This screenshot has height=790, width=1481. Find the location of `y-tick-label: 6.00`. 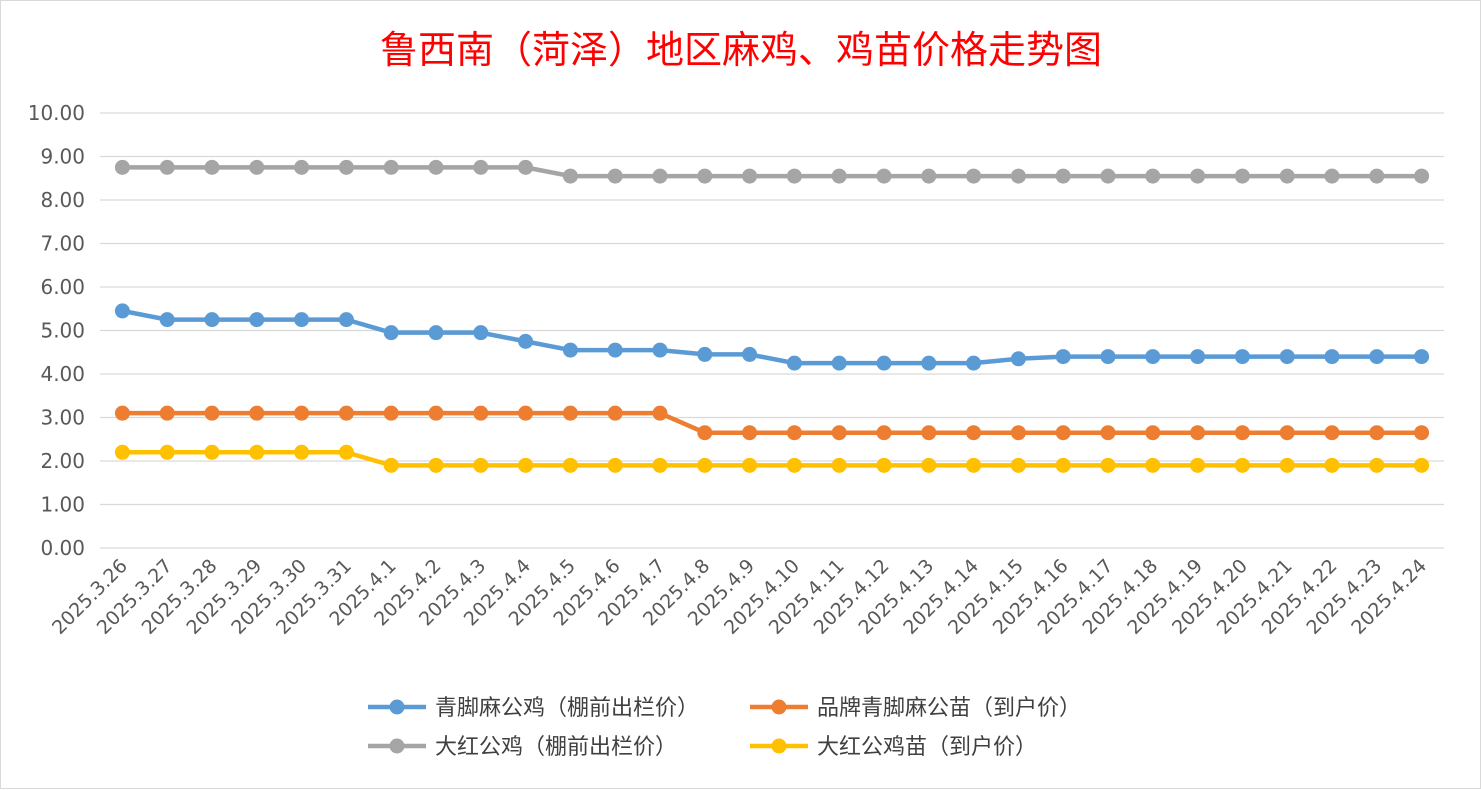

y-tick-label: 6.00 is located at coordinates (62, 287).